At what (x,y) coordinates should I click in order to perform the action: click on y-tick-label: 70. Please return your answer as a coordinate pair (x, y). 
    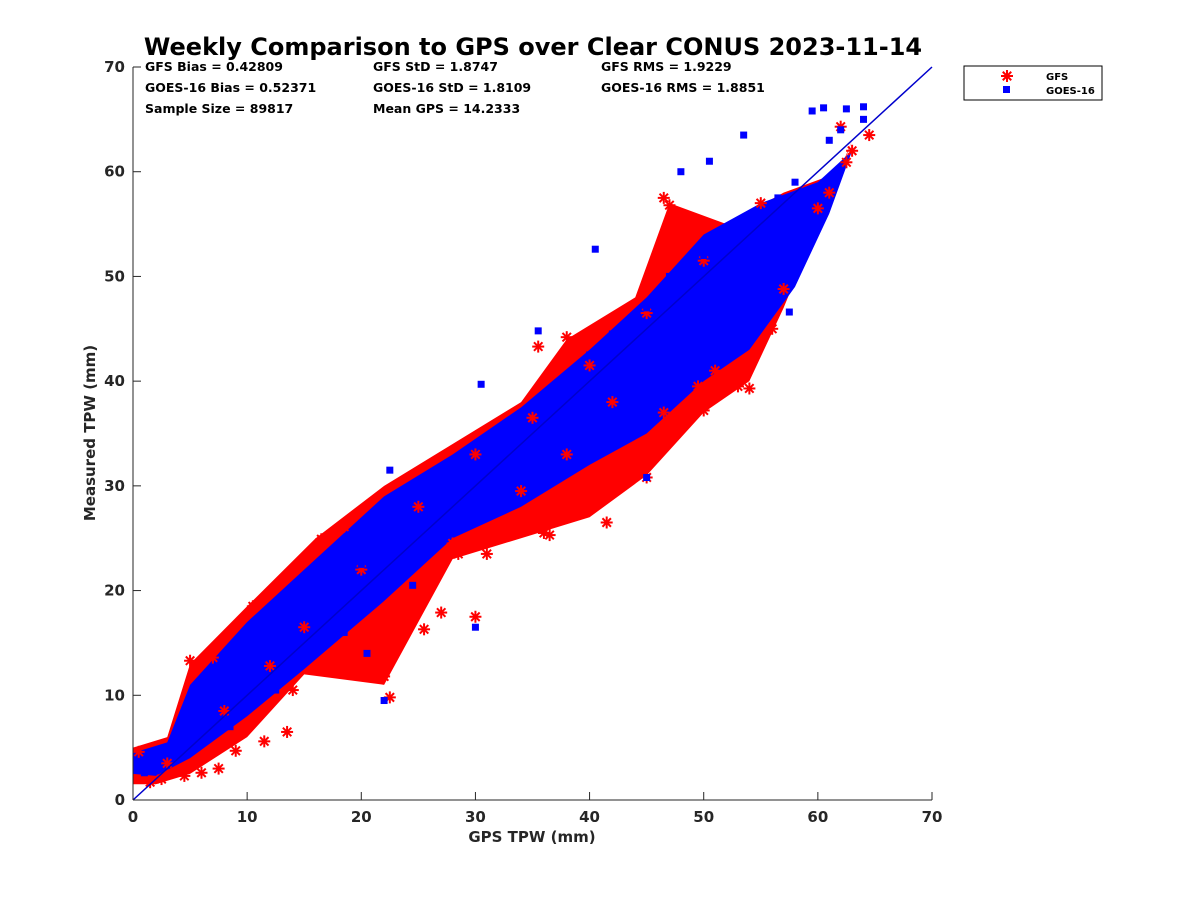
    Looking at the image, I should click on (114, 67).